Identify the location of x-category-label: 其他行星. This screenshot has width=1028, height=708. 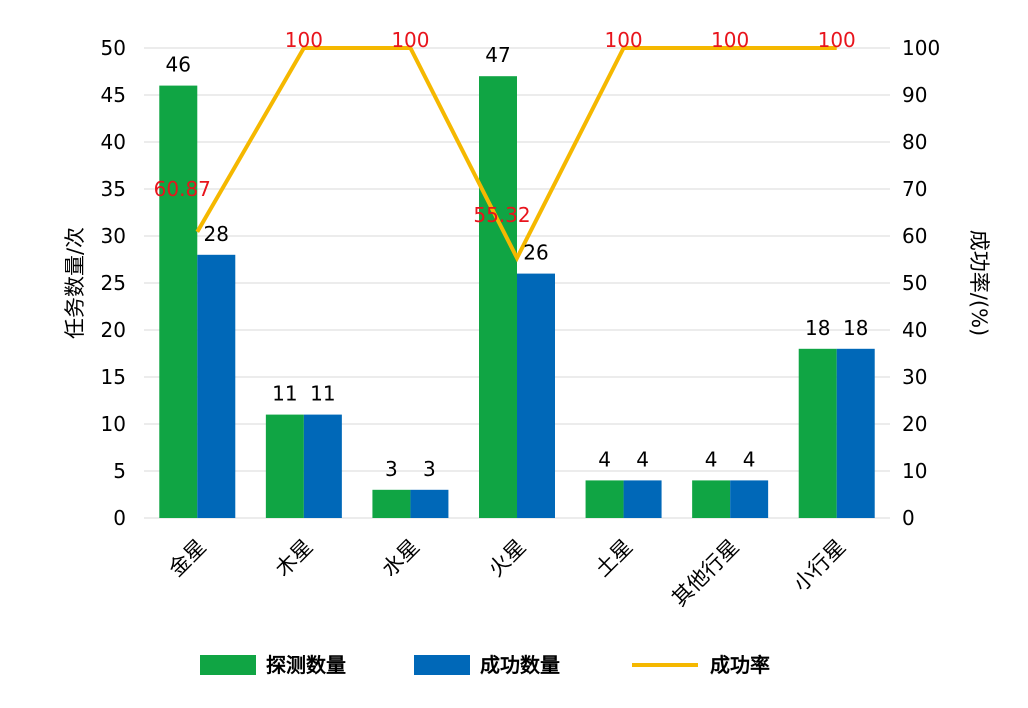
(705, 573).